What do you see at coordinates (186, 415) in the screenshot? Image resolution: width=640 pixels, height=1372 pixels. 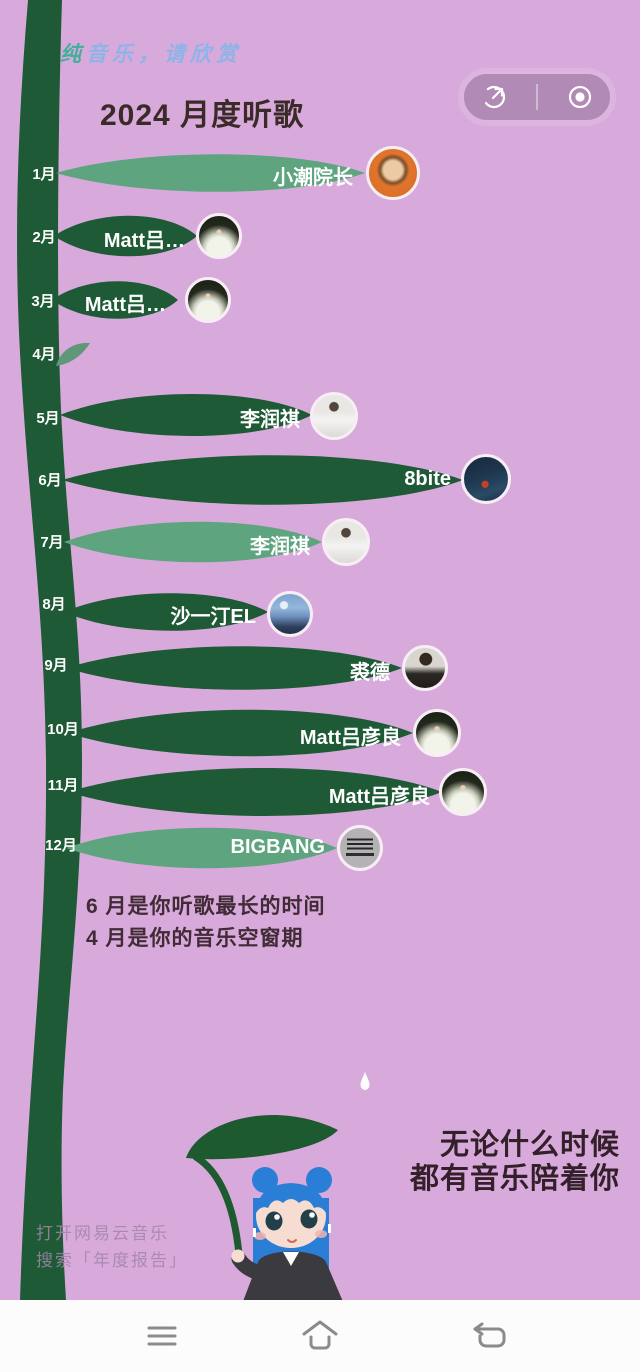 I see `leaf-may` at bounding box center [186, 415].